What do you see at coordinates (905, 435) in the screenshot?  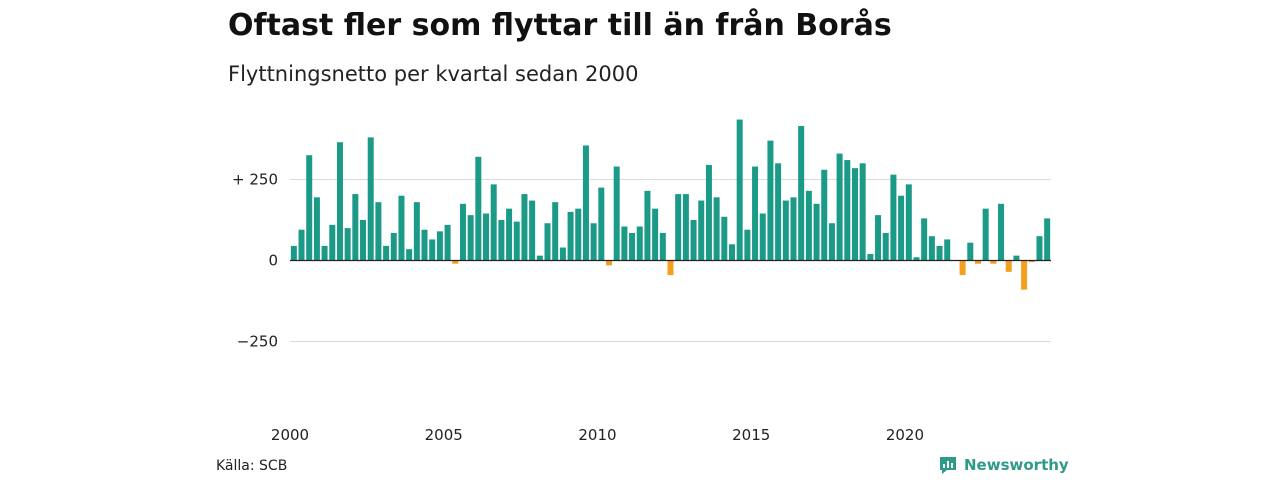 I see `x-tick-label: 2020` at bounding box center [905, 435].